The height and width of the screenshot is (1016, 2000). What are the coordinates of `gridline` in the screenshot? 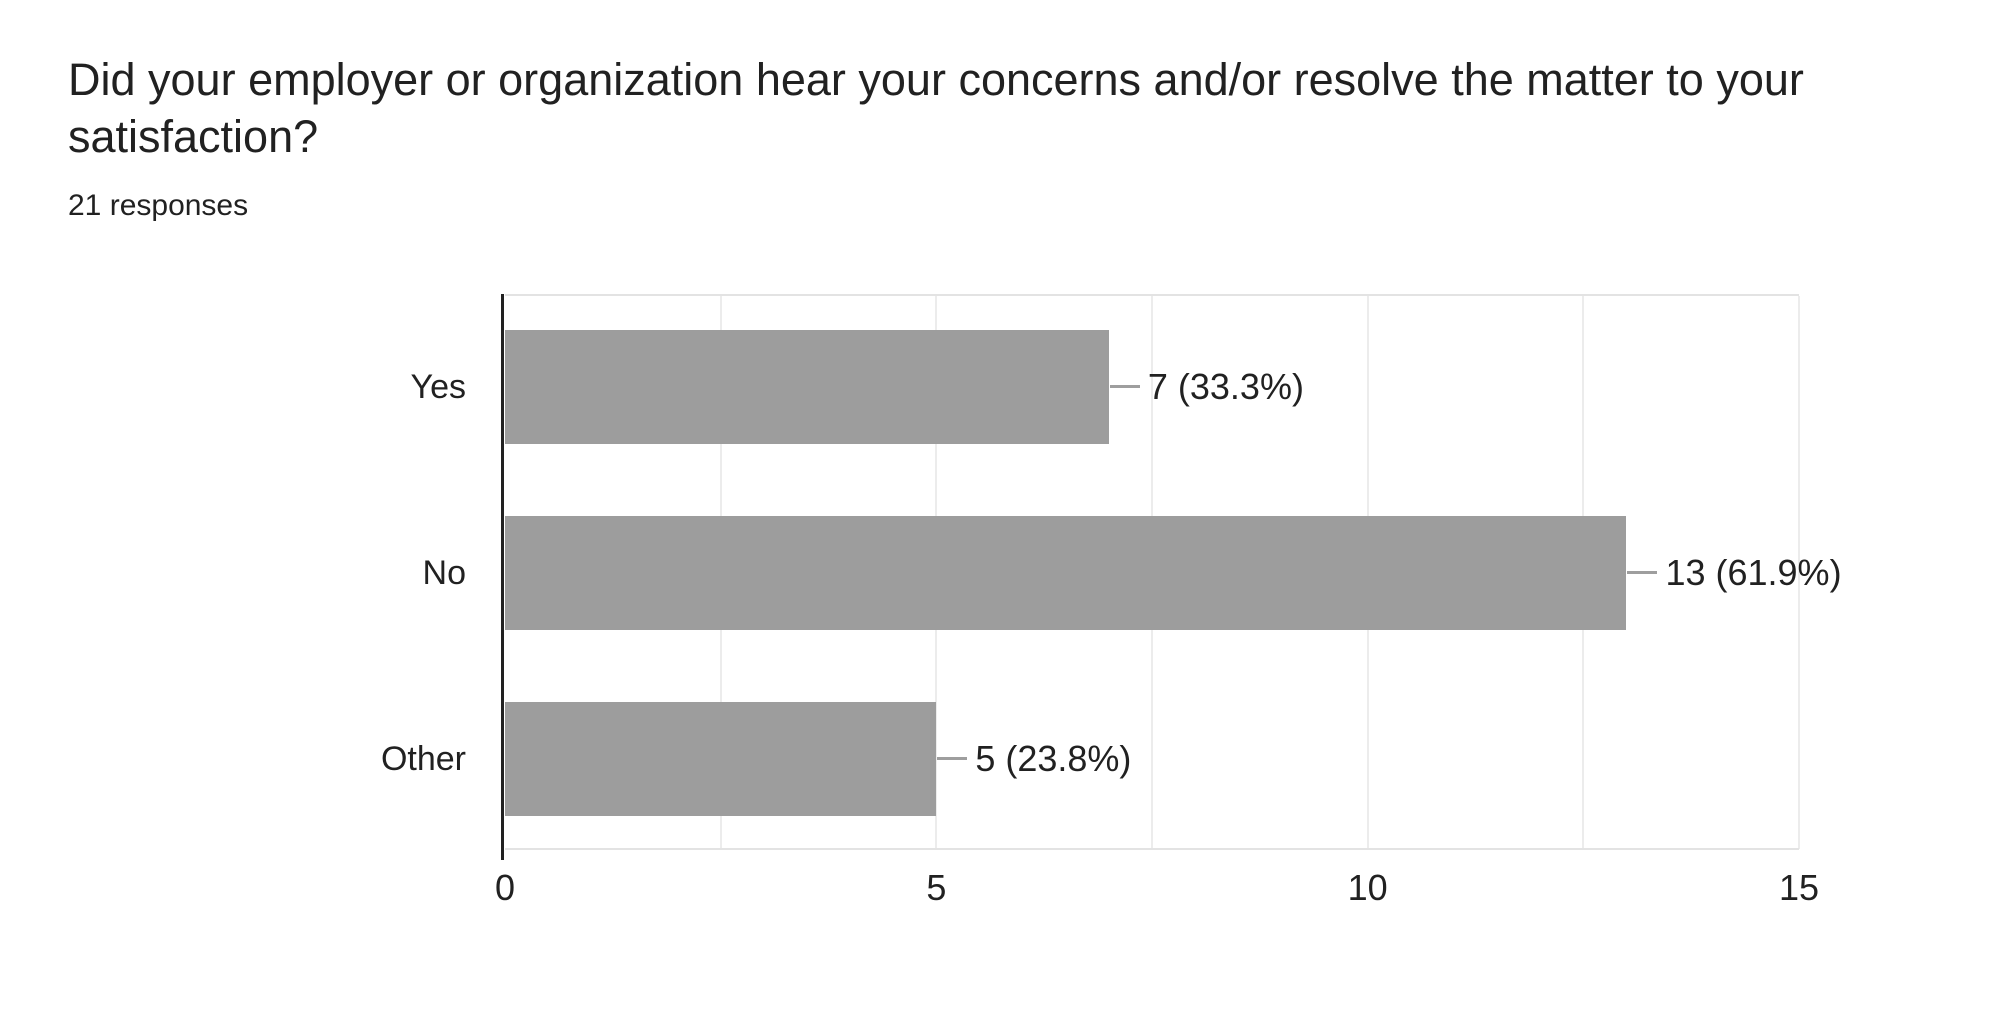 It's located at (1799, 572).